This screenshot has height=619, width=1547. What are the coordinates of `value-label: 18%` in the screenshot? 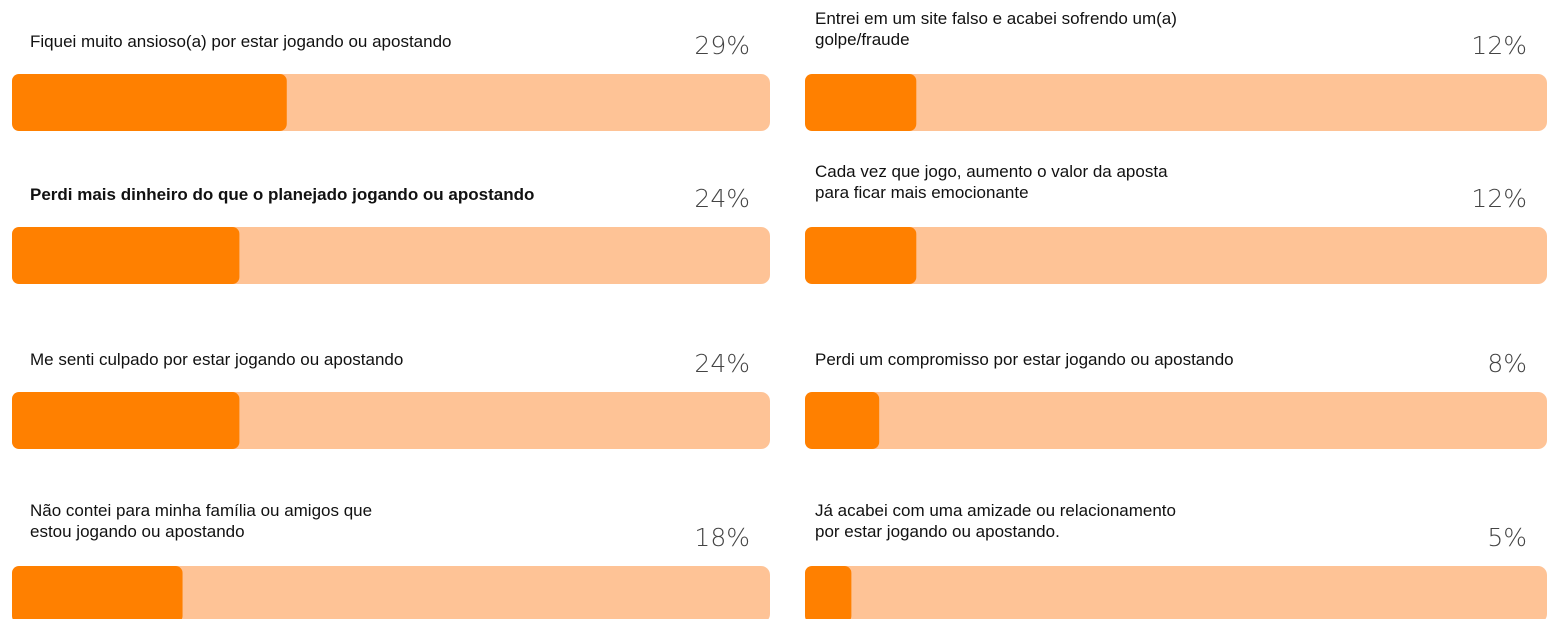 It's located at (722, 537).